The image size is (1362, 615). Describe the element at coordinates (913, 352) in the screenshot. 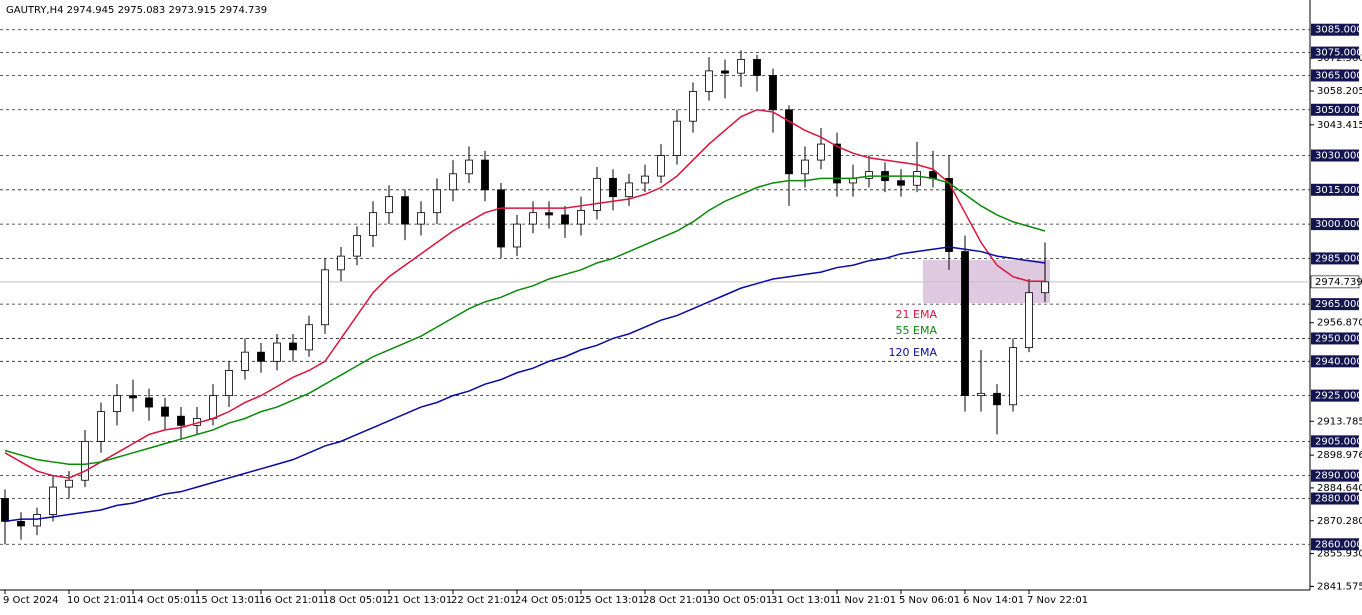

I see `legend-label: 120 EMA` at that location.